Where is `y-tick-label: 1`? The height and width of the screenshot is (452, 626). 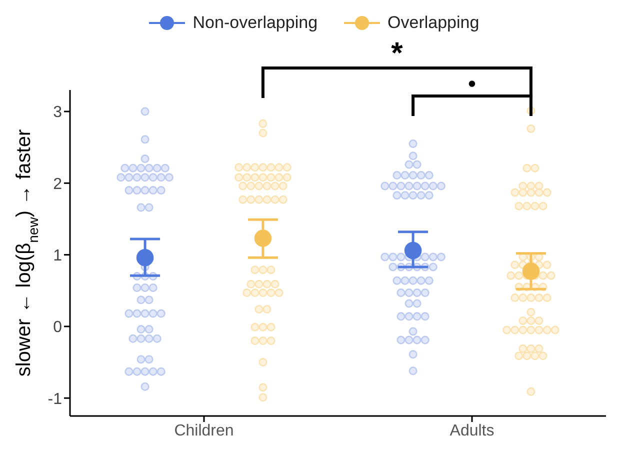 y-tick-label: 1 is located at coordinates (57, 255).